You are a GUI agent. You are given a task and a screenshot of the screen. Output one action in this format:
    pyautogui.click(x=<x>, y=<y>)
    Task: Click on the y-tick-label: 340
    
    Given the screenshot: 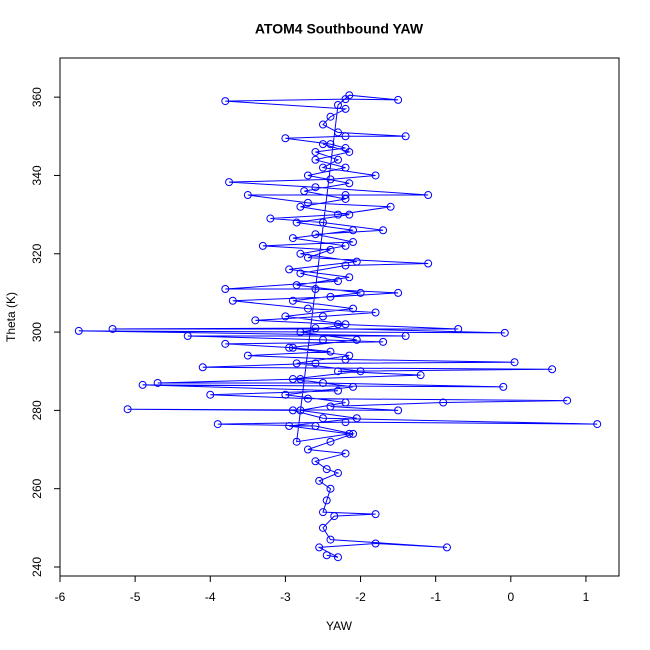 What is the action you would take?
    pyautogui.click(x=37, y=175)
    